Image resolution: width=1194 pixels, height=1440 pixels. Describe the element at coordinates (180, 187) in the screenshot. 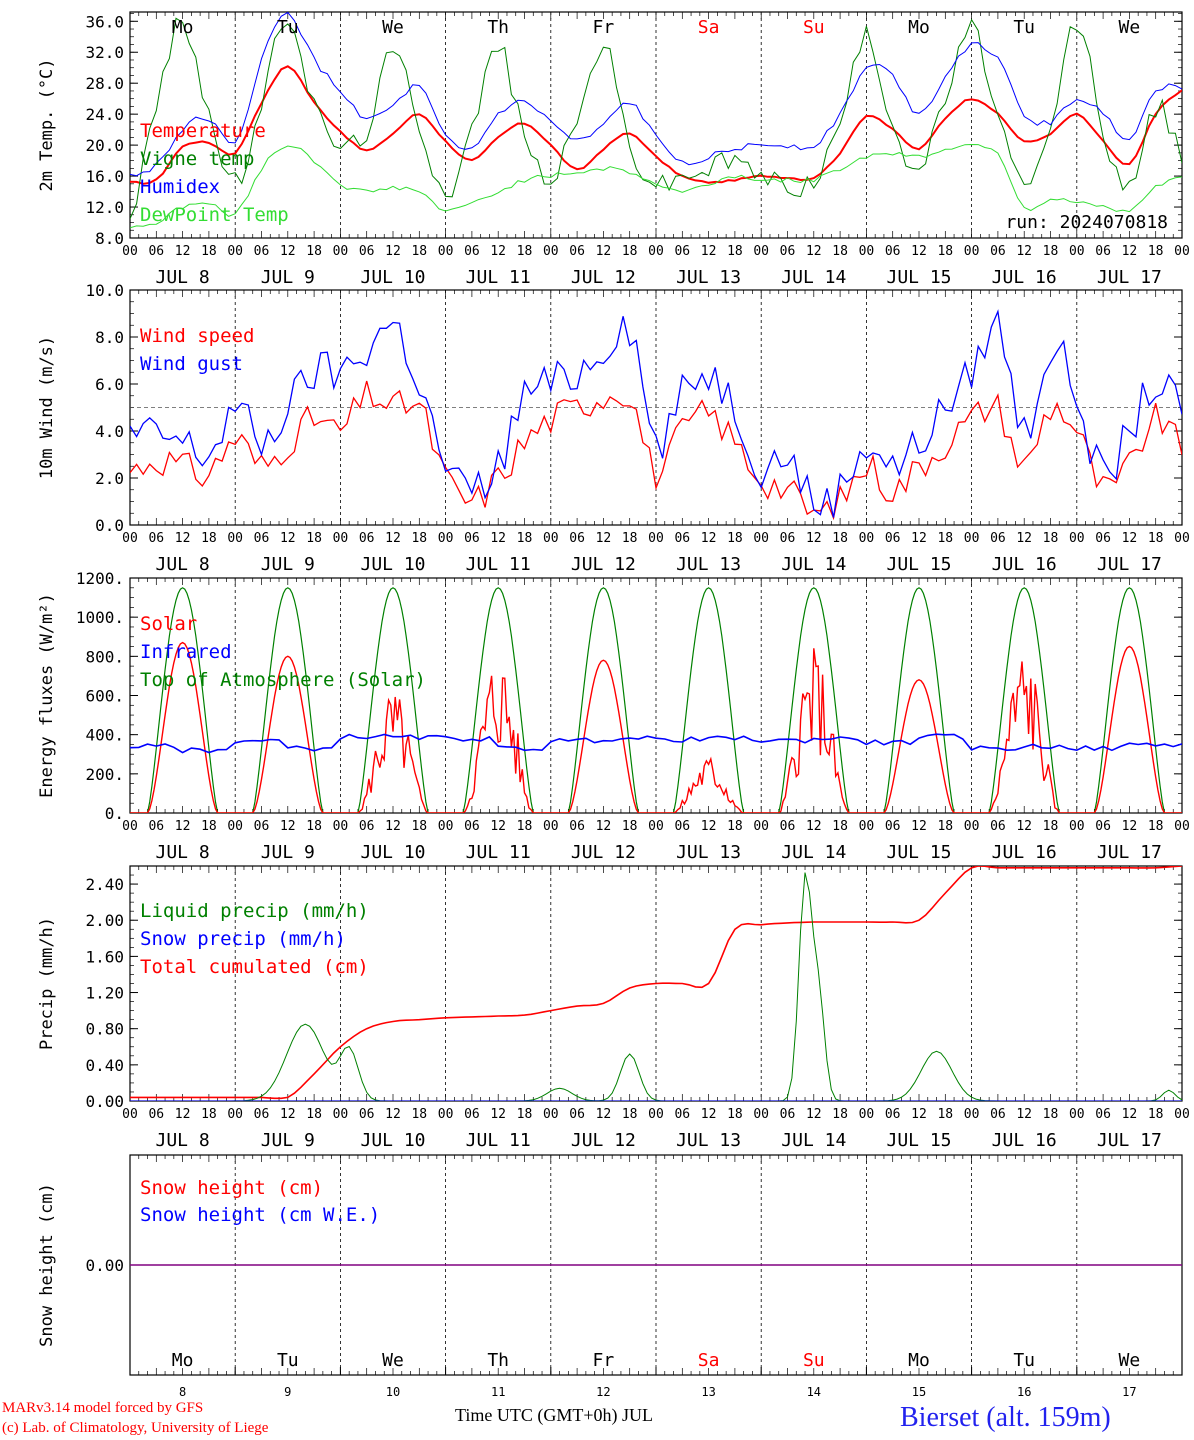

I see `legend-entry: Humidex` at that location.